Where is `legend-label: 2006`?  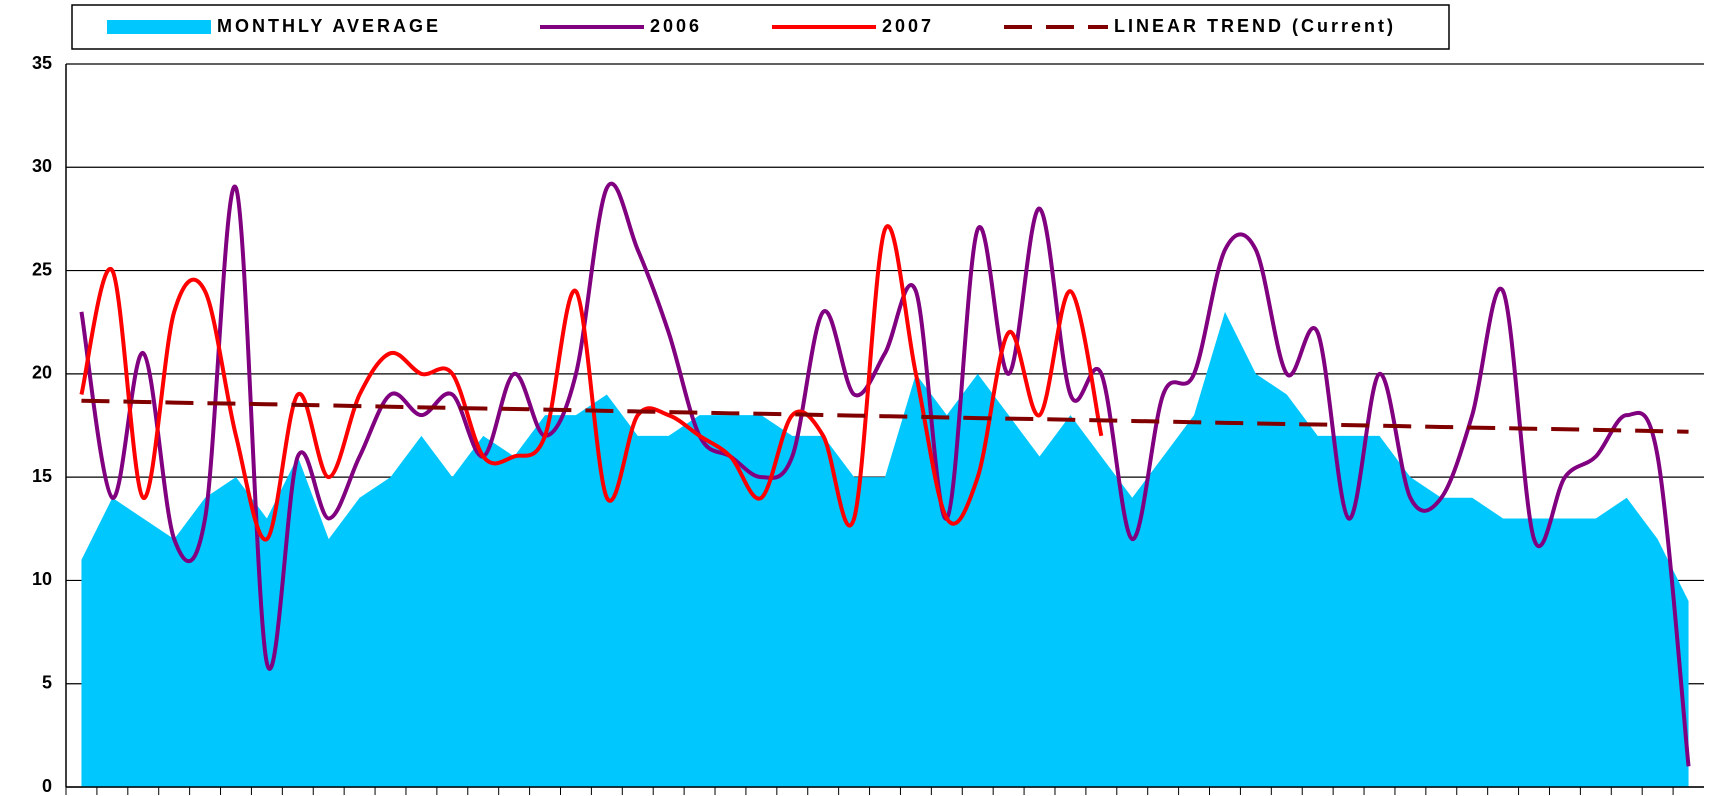
legend-label: 2006 is located at coordinates (676, 26).